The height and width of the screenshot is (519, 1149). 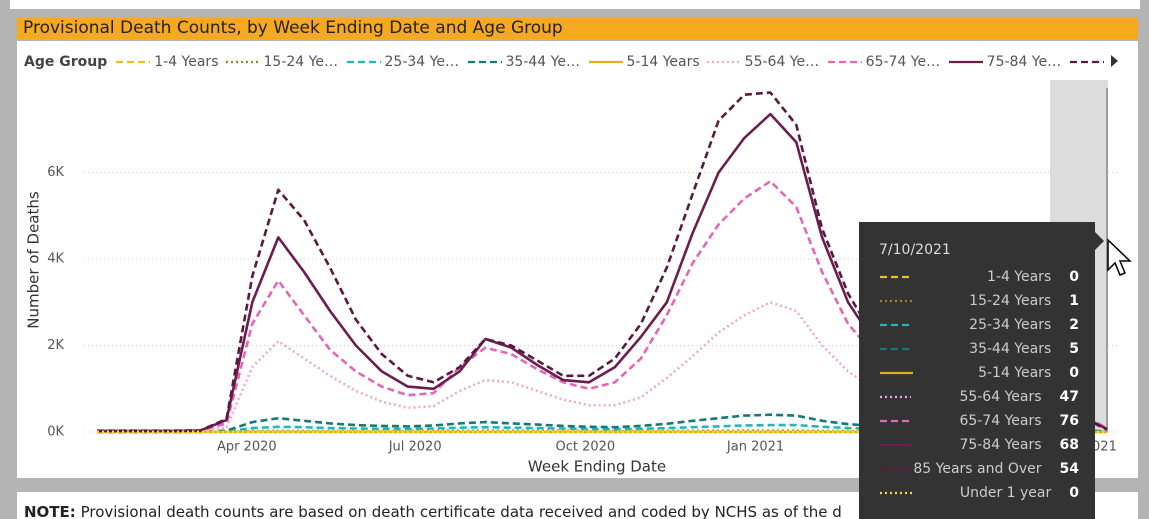 What do you see at coordinates (55, 432) in the screenshot?
I see `y-tick-label: 0K` at bounding box center [55, 432].